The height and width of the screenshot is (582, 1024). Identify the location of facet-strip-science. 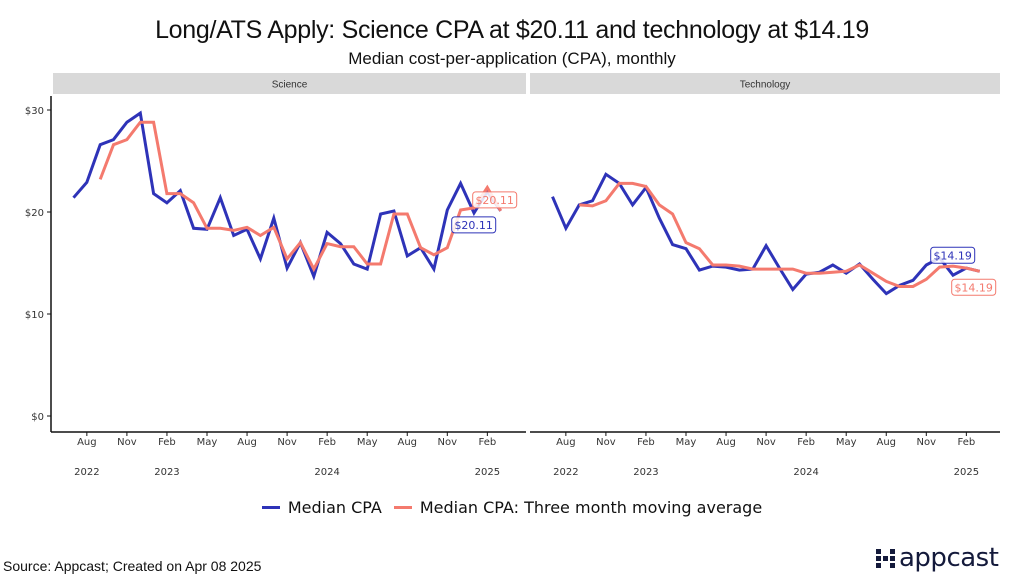
(289, 83).